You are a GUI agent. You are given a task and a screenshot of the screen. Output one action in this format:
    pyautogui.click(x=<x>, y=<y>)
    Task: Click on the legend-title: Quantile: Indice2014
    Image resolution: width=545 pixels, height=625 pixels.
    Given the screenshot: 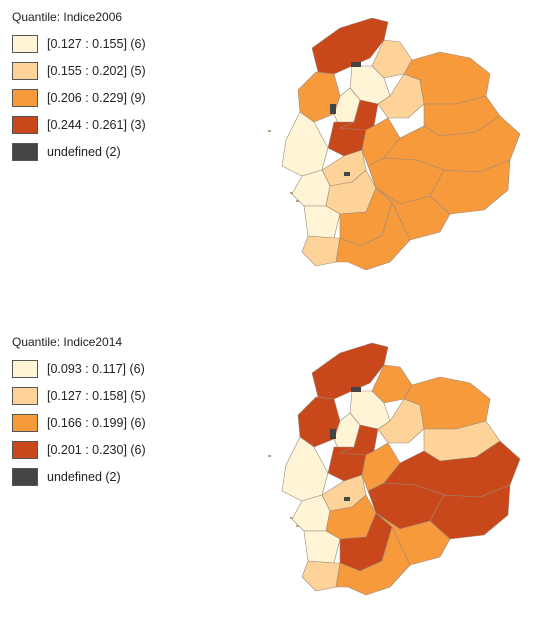 What is the action you would take?
    pyautogui.click(x=67, y=342)
    